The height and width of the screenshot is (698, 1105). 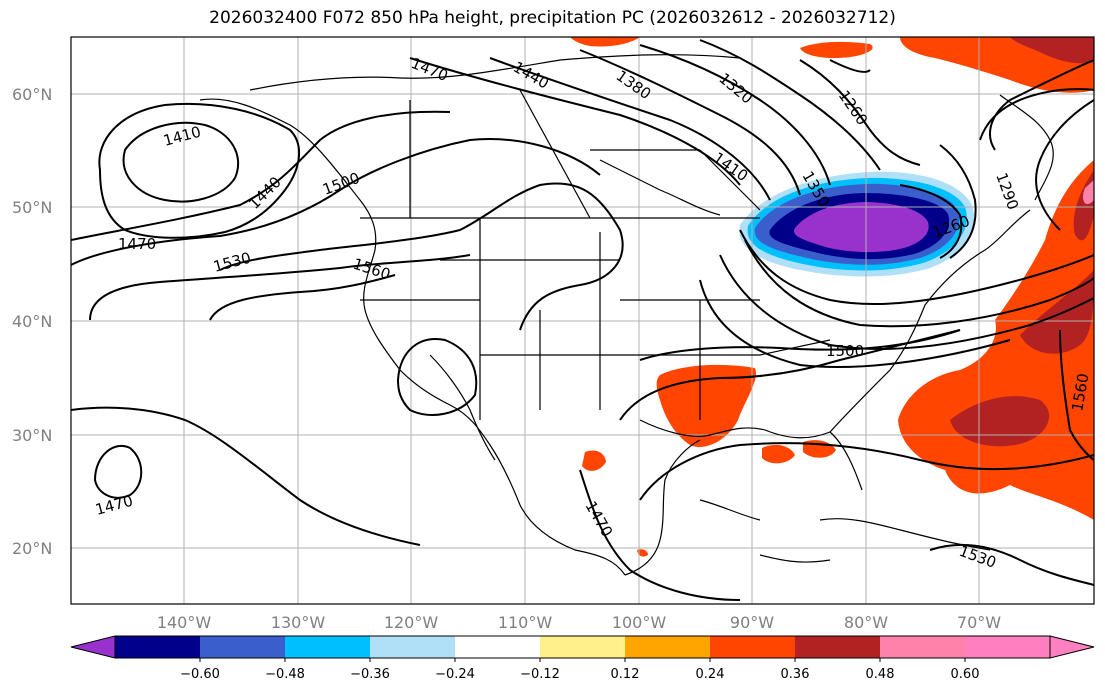 What do you see at coordinates (996, 382) in the screenshot?
I see `positive-precip-atlantic` at bounding box center [996, 382].